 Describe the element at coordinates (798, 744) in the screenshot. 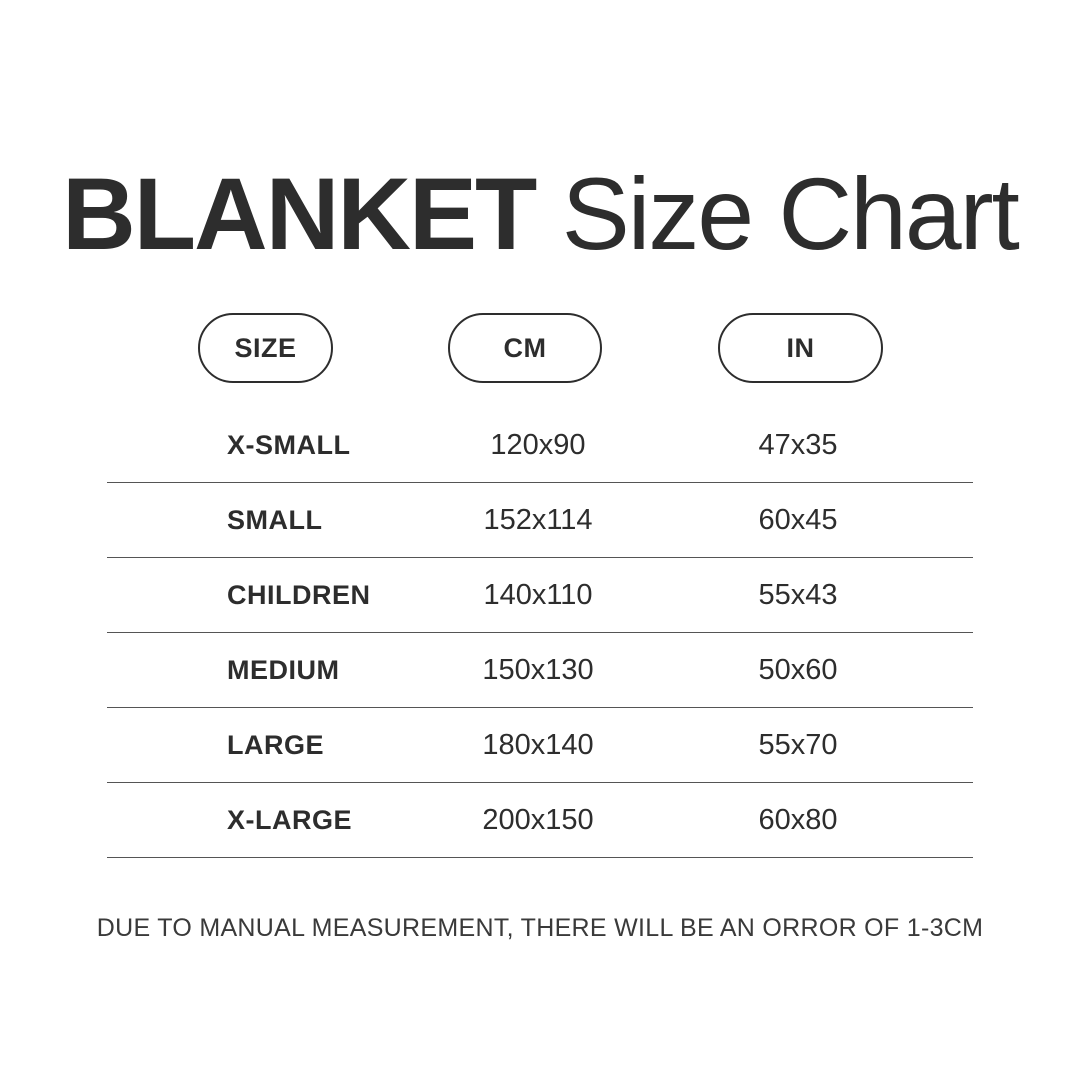

I see `in-value: 55x70` at that location.